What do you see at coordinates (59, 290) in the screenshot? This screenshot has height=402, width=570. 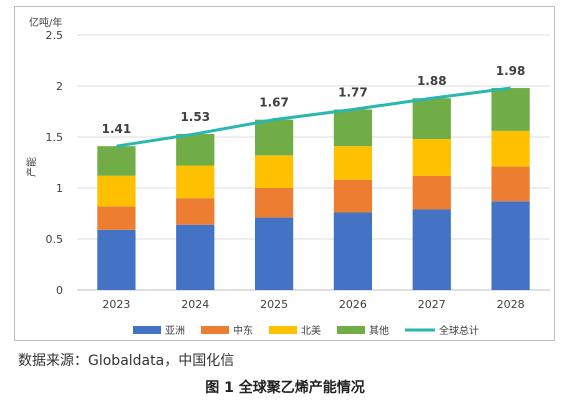 I see `y-tick-label: 0` at bounding box center [59, 290].